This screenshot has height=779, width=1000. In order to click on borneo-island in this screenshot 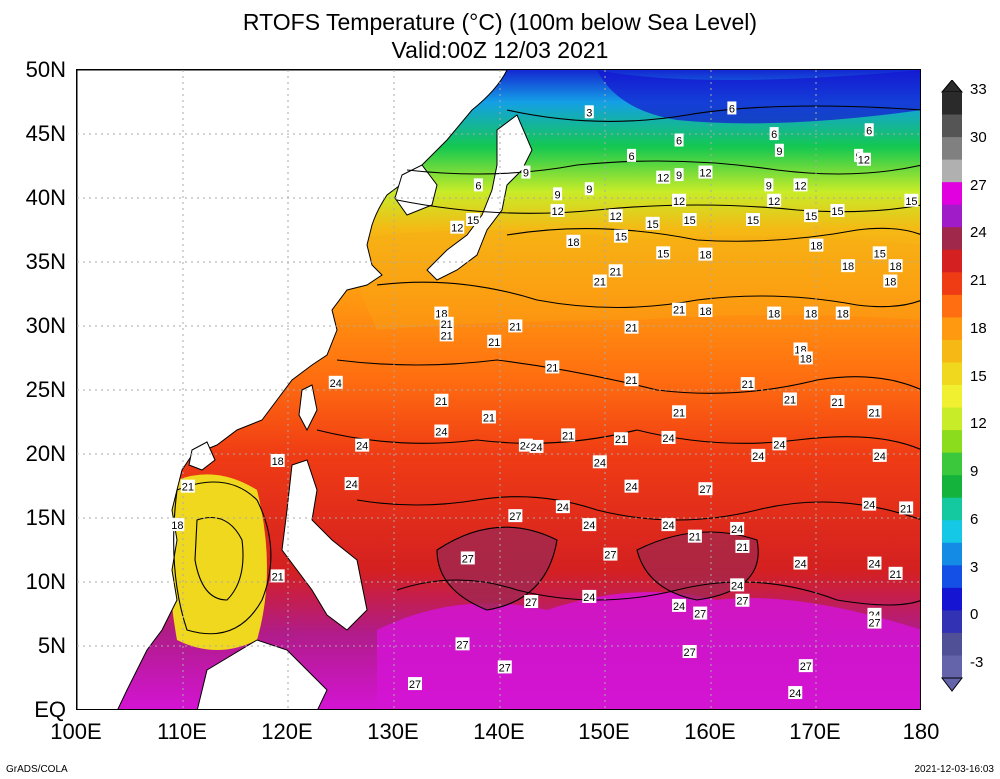, I will do `click(262, 674)`.